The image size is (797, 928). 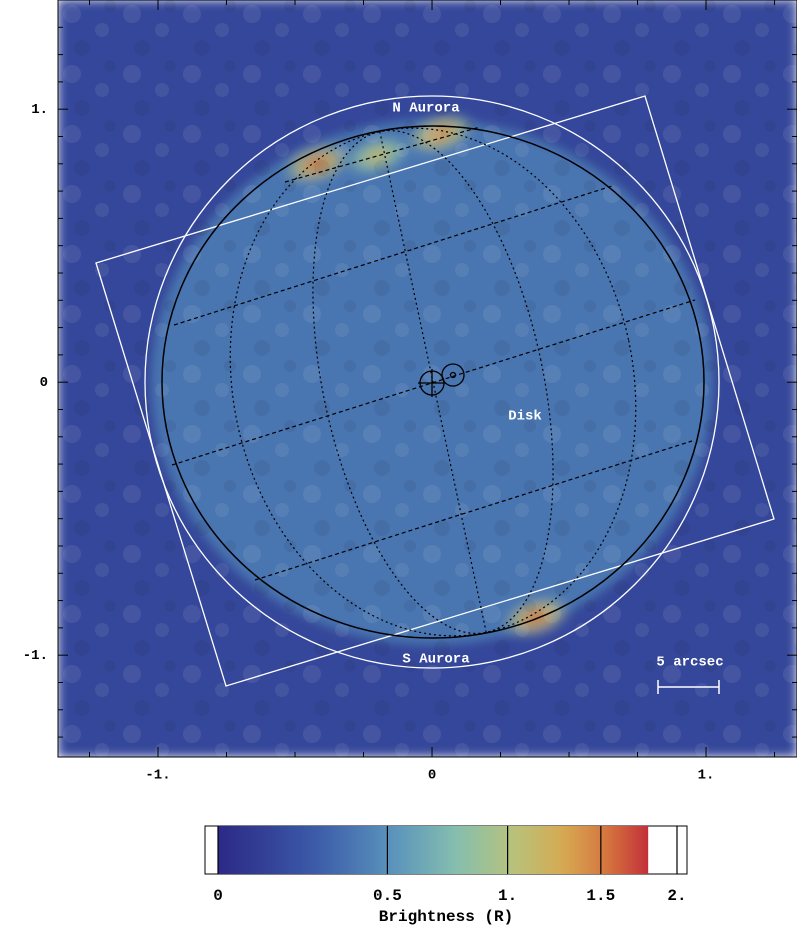 What do you see at coordinates (446, 917) in the screenshot?
I see `colorbar-label: Brightness (R)` at bounding box center [446, 917].